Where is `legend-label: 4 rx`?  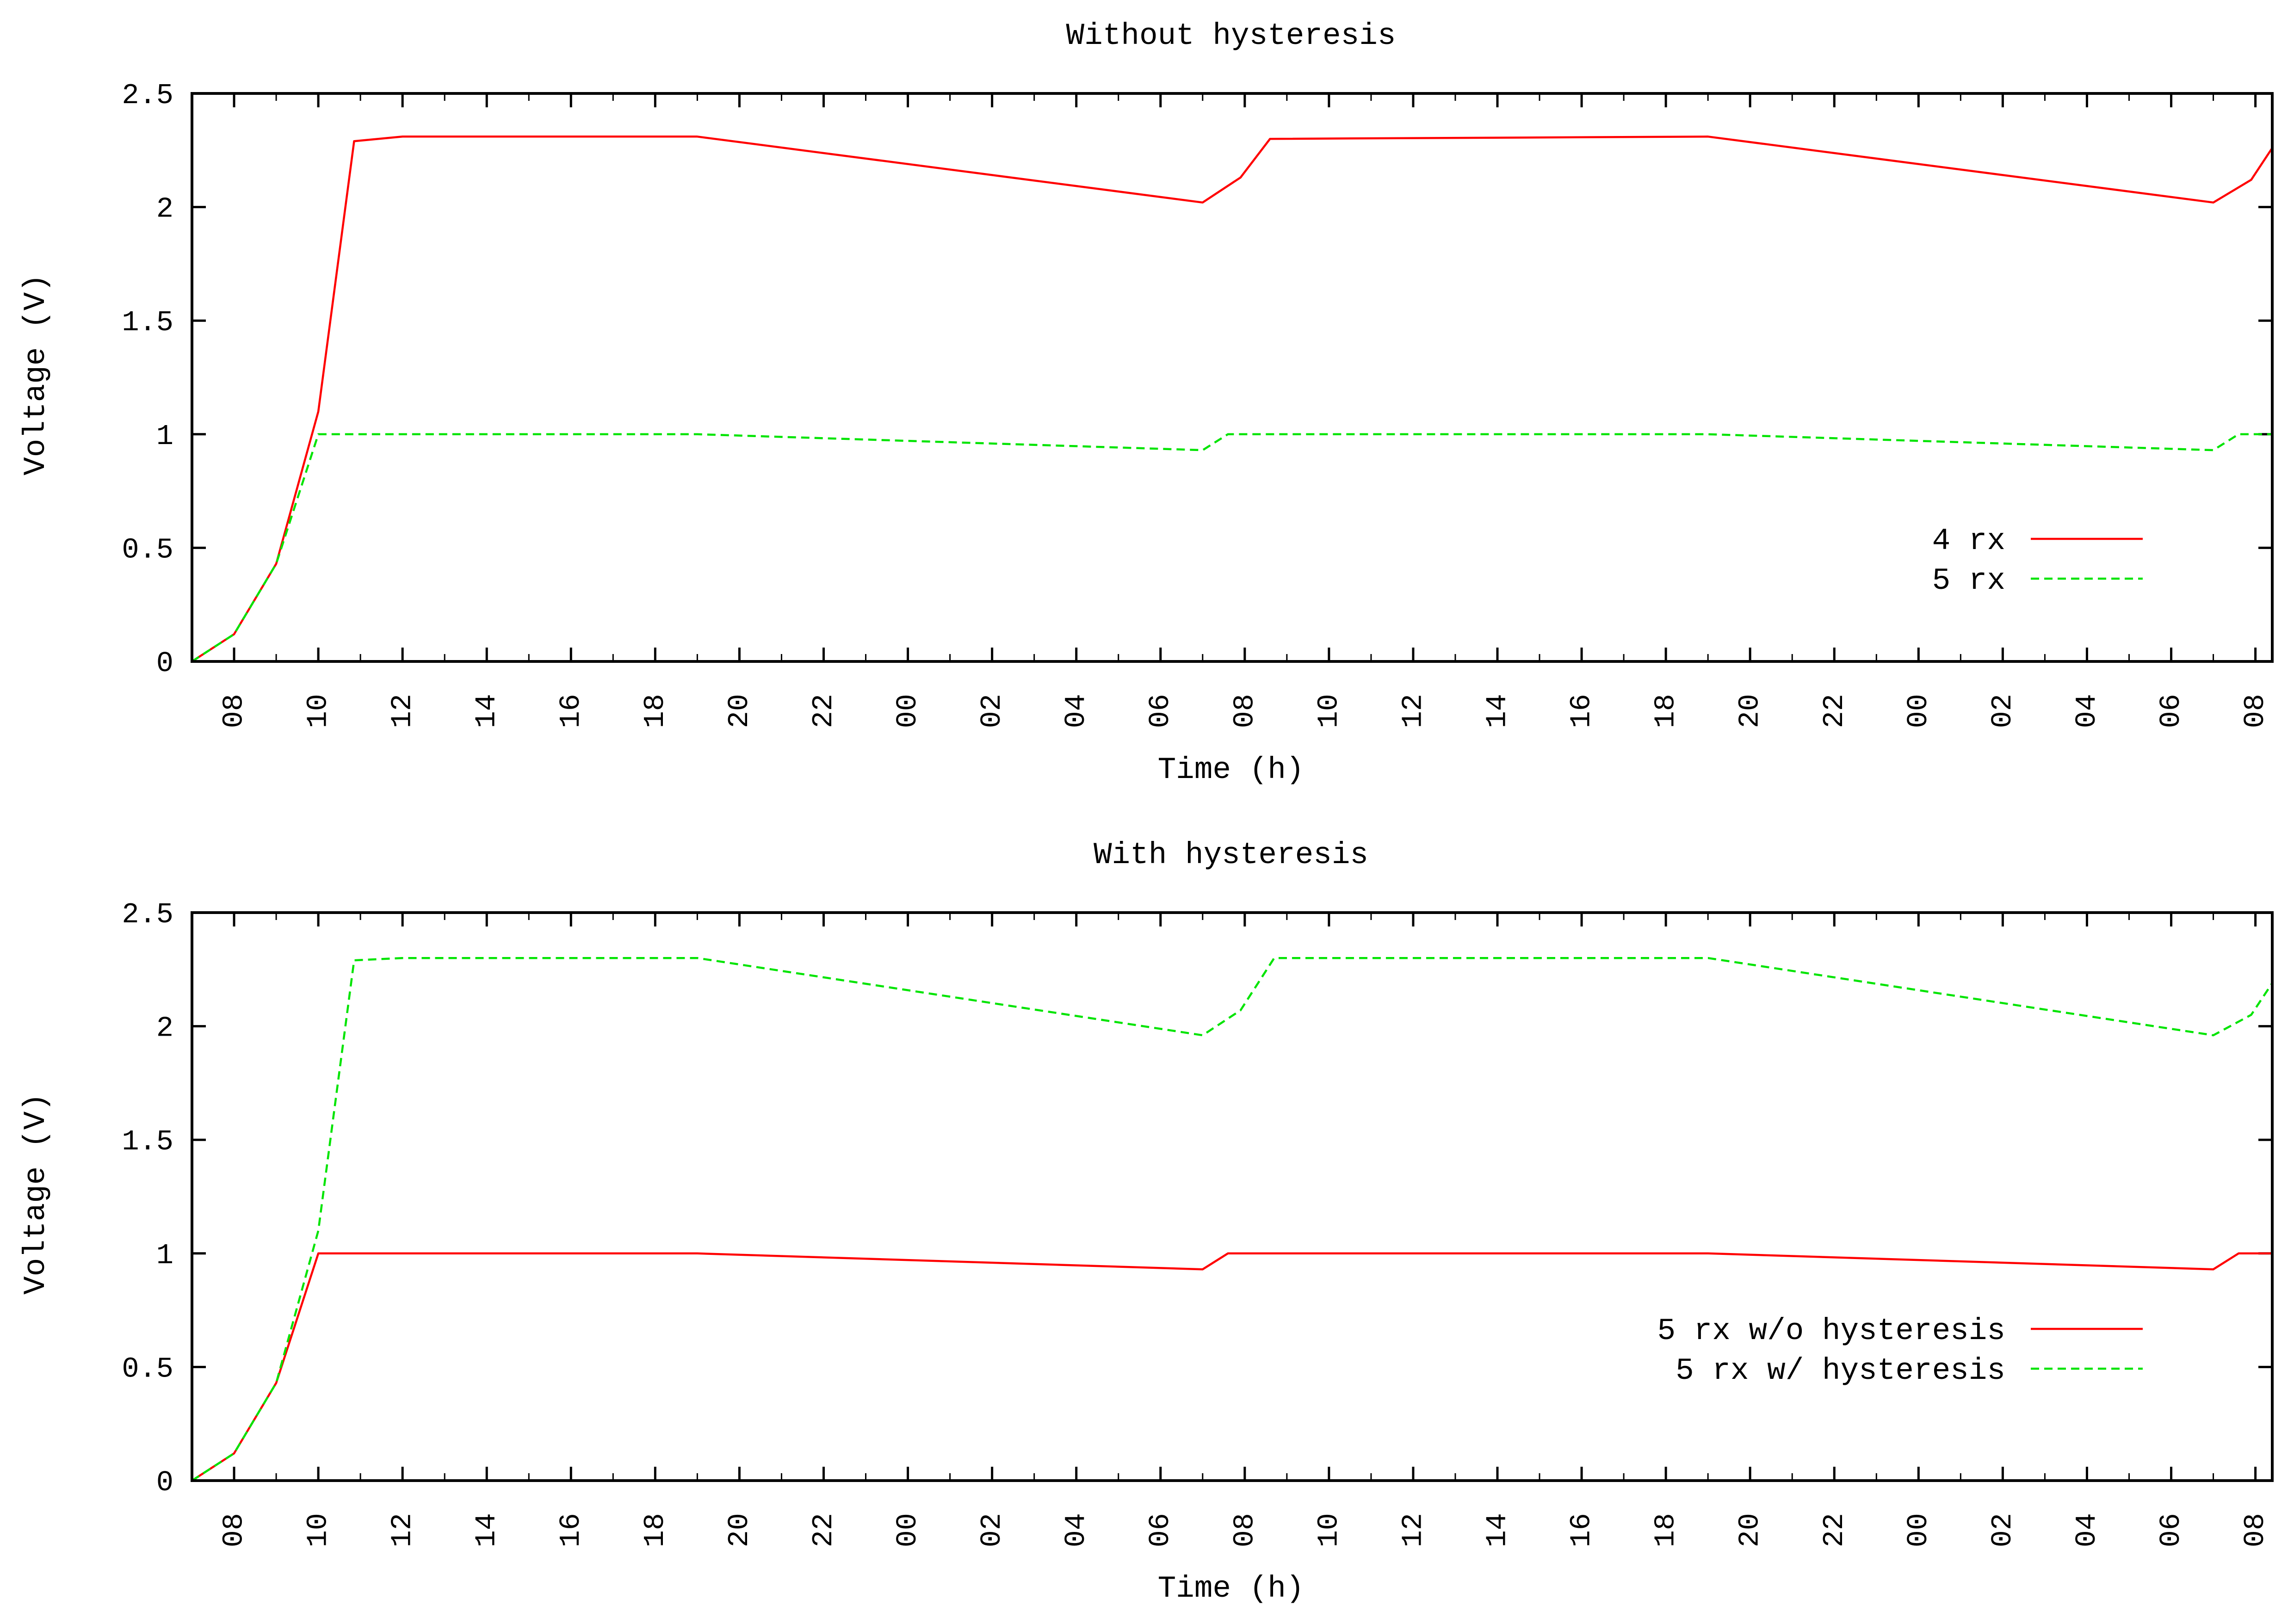
legend-label: 4 rx is located at coordinates (1969, 541).